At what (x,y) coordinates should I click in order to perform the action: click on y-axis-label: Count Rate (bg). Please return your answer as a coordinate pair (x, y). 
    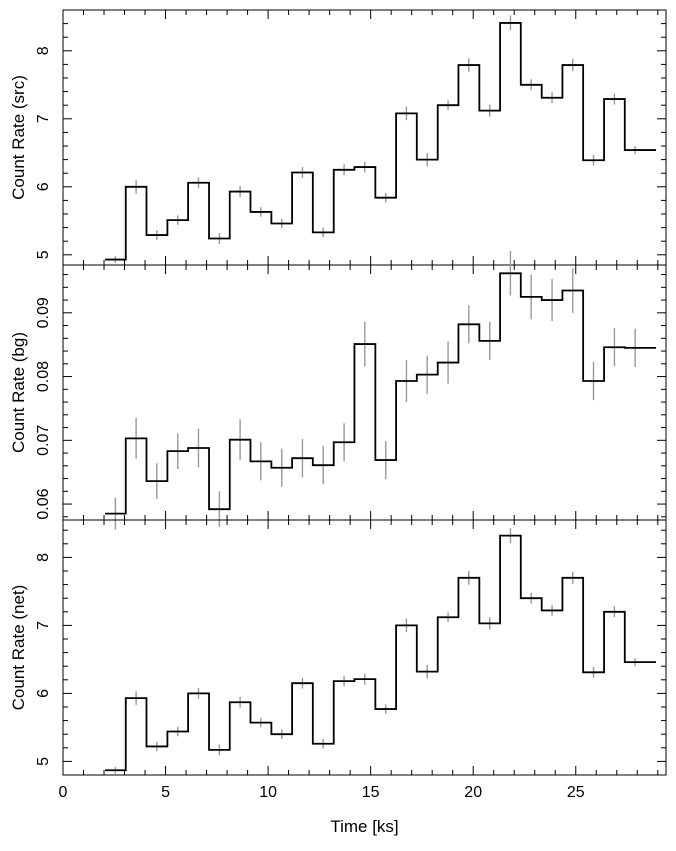
    Looking at the image, I should click on (18, 392).